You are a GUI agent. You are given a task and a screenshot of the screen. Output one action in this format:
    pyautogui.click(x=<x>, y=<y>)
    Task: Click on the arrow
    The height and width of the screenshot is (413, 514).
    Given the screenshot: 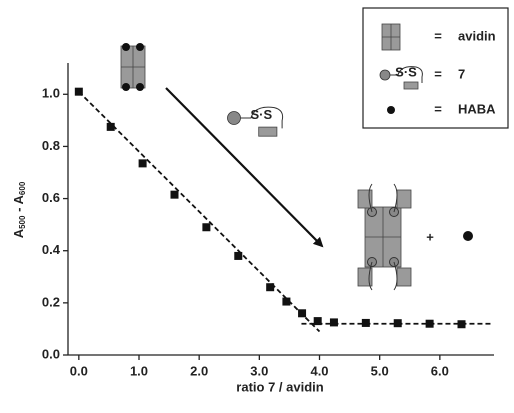 What is the action you would take?
    pyautogui.click(x=244, y=167)
    